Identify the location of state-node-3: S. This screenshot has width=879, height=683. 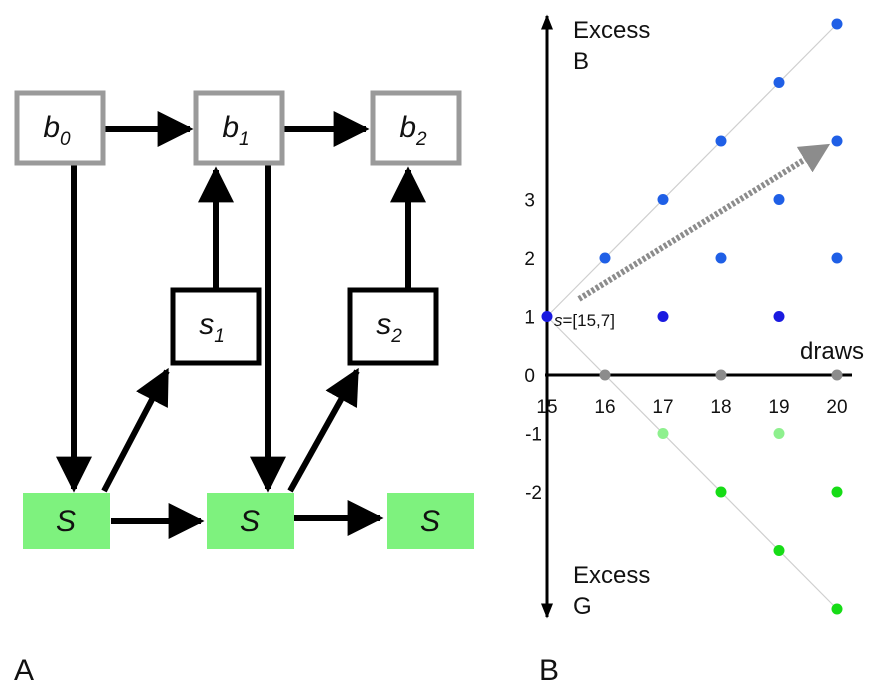
(430, 521).